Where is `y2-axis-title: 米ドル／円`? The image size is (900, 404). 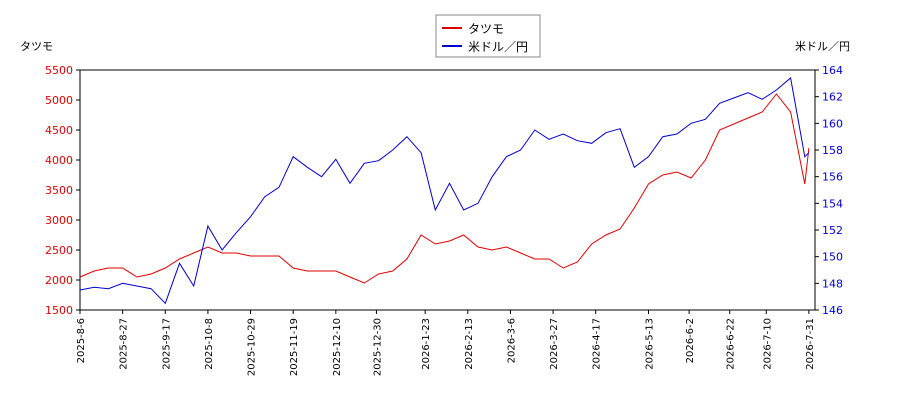 y2-axis-title: 米ドル／円 is located at coordinates (822, 46).